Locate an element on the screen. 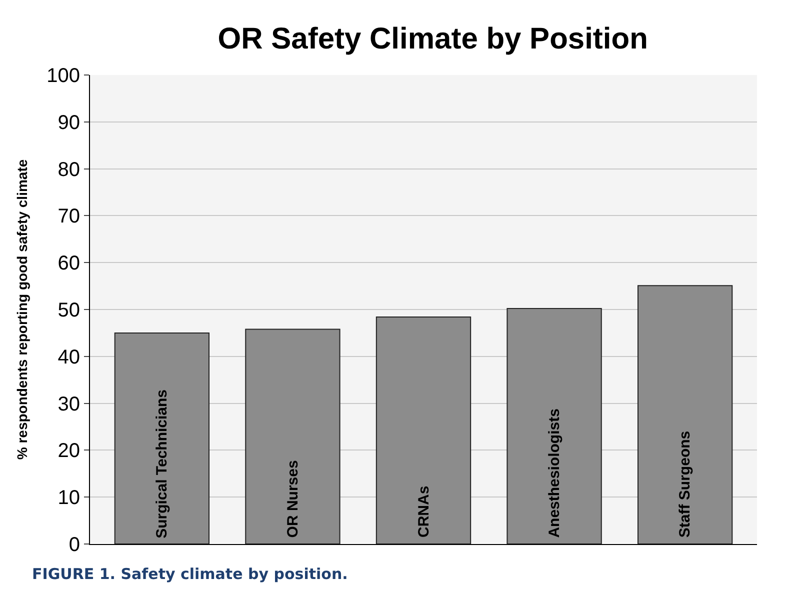  chart-title: OR Safety Climate by Position is located at coordinates (433, 39).